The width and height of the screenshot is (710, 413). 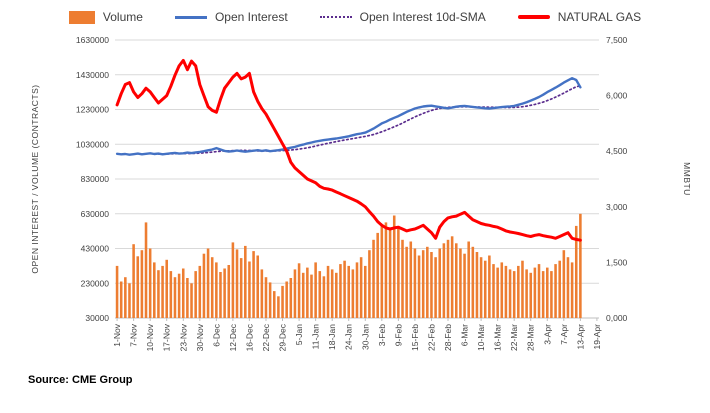 What do you see at coordinates (432, 337) in the screenshot?
I see `svg-text: 22-Feb` at bounding box center [432, 337].